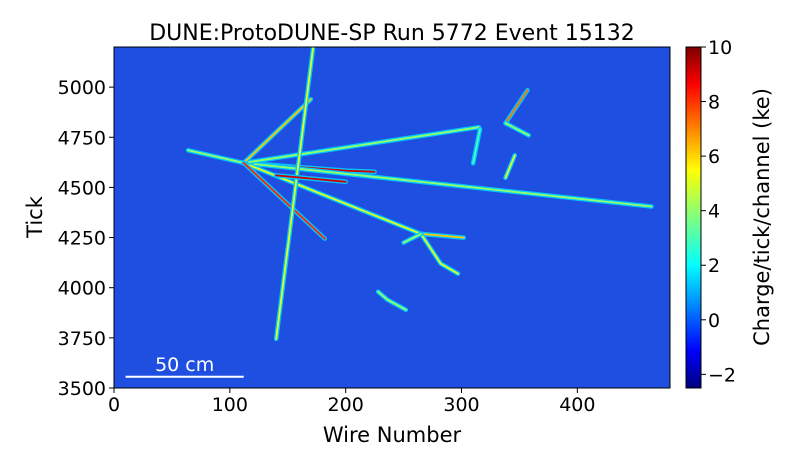 Image resolution: width=789 pixels, height=467 pixels. I want to click on colorbar-tick-label: 0, so click(714, 321).